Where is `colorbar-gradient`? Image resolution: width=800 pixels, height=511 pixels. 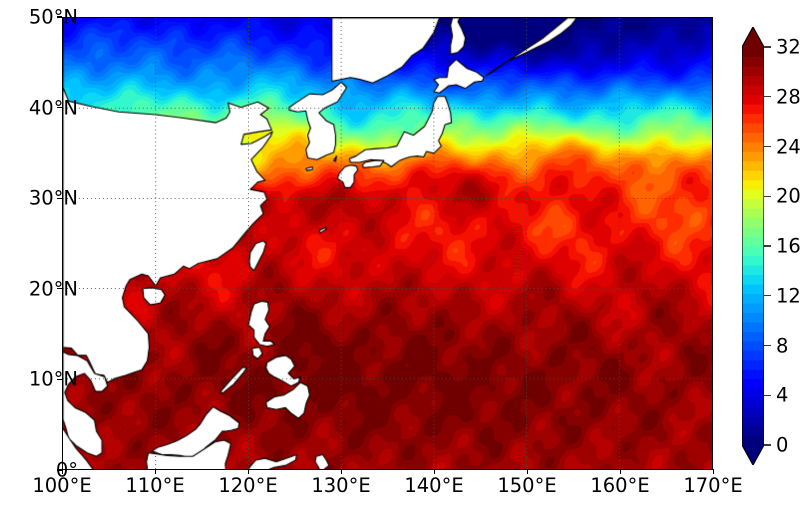
colorbar-gradient is located at coordinates (753, 246).